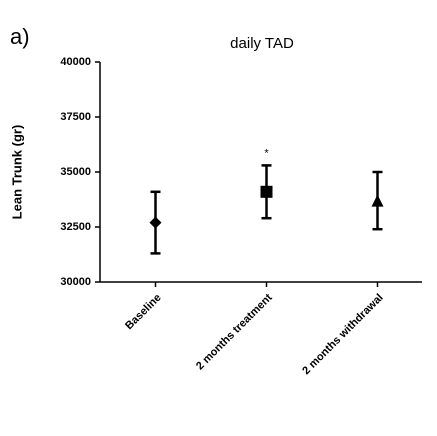  Describe the element at coordinates (75, 117) in the screenshot. I see `y-tick-label: 37500` at that location.